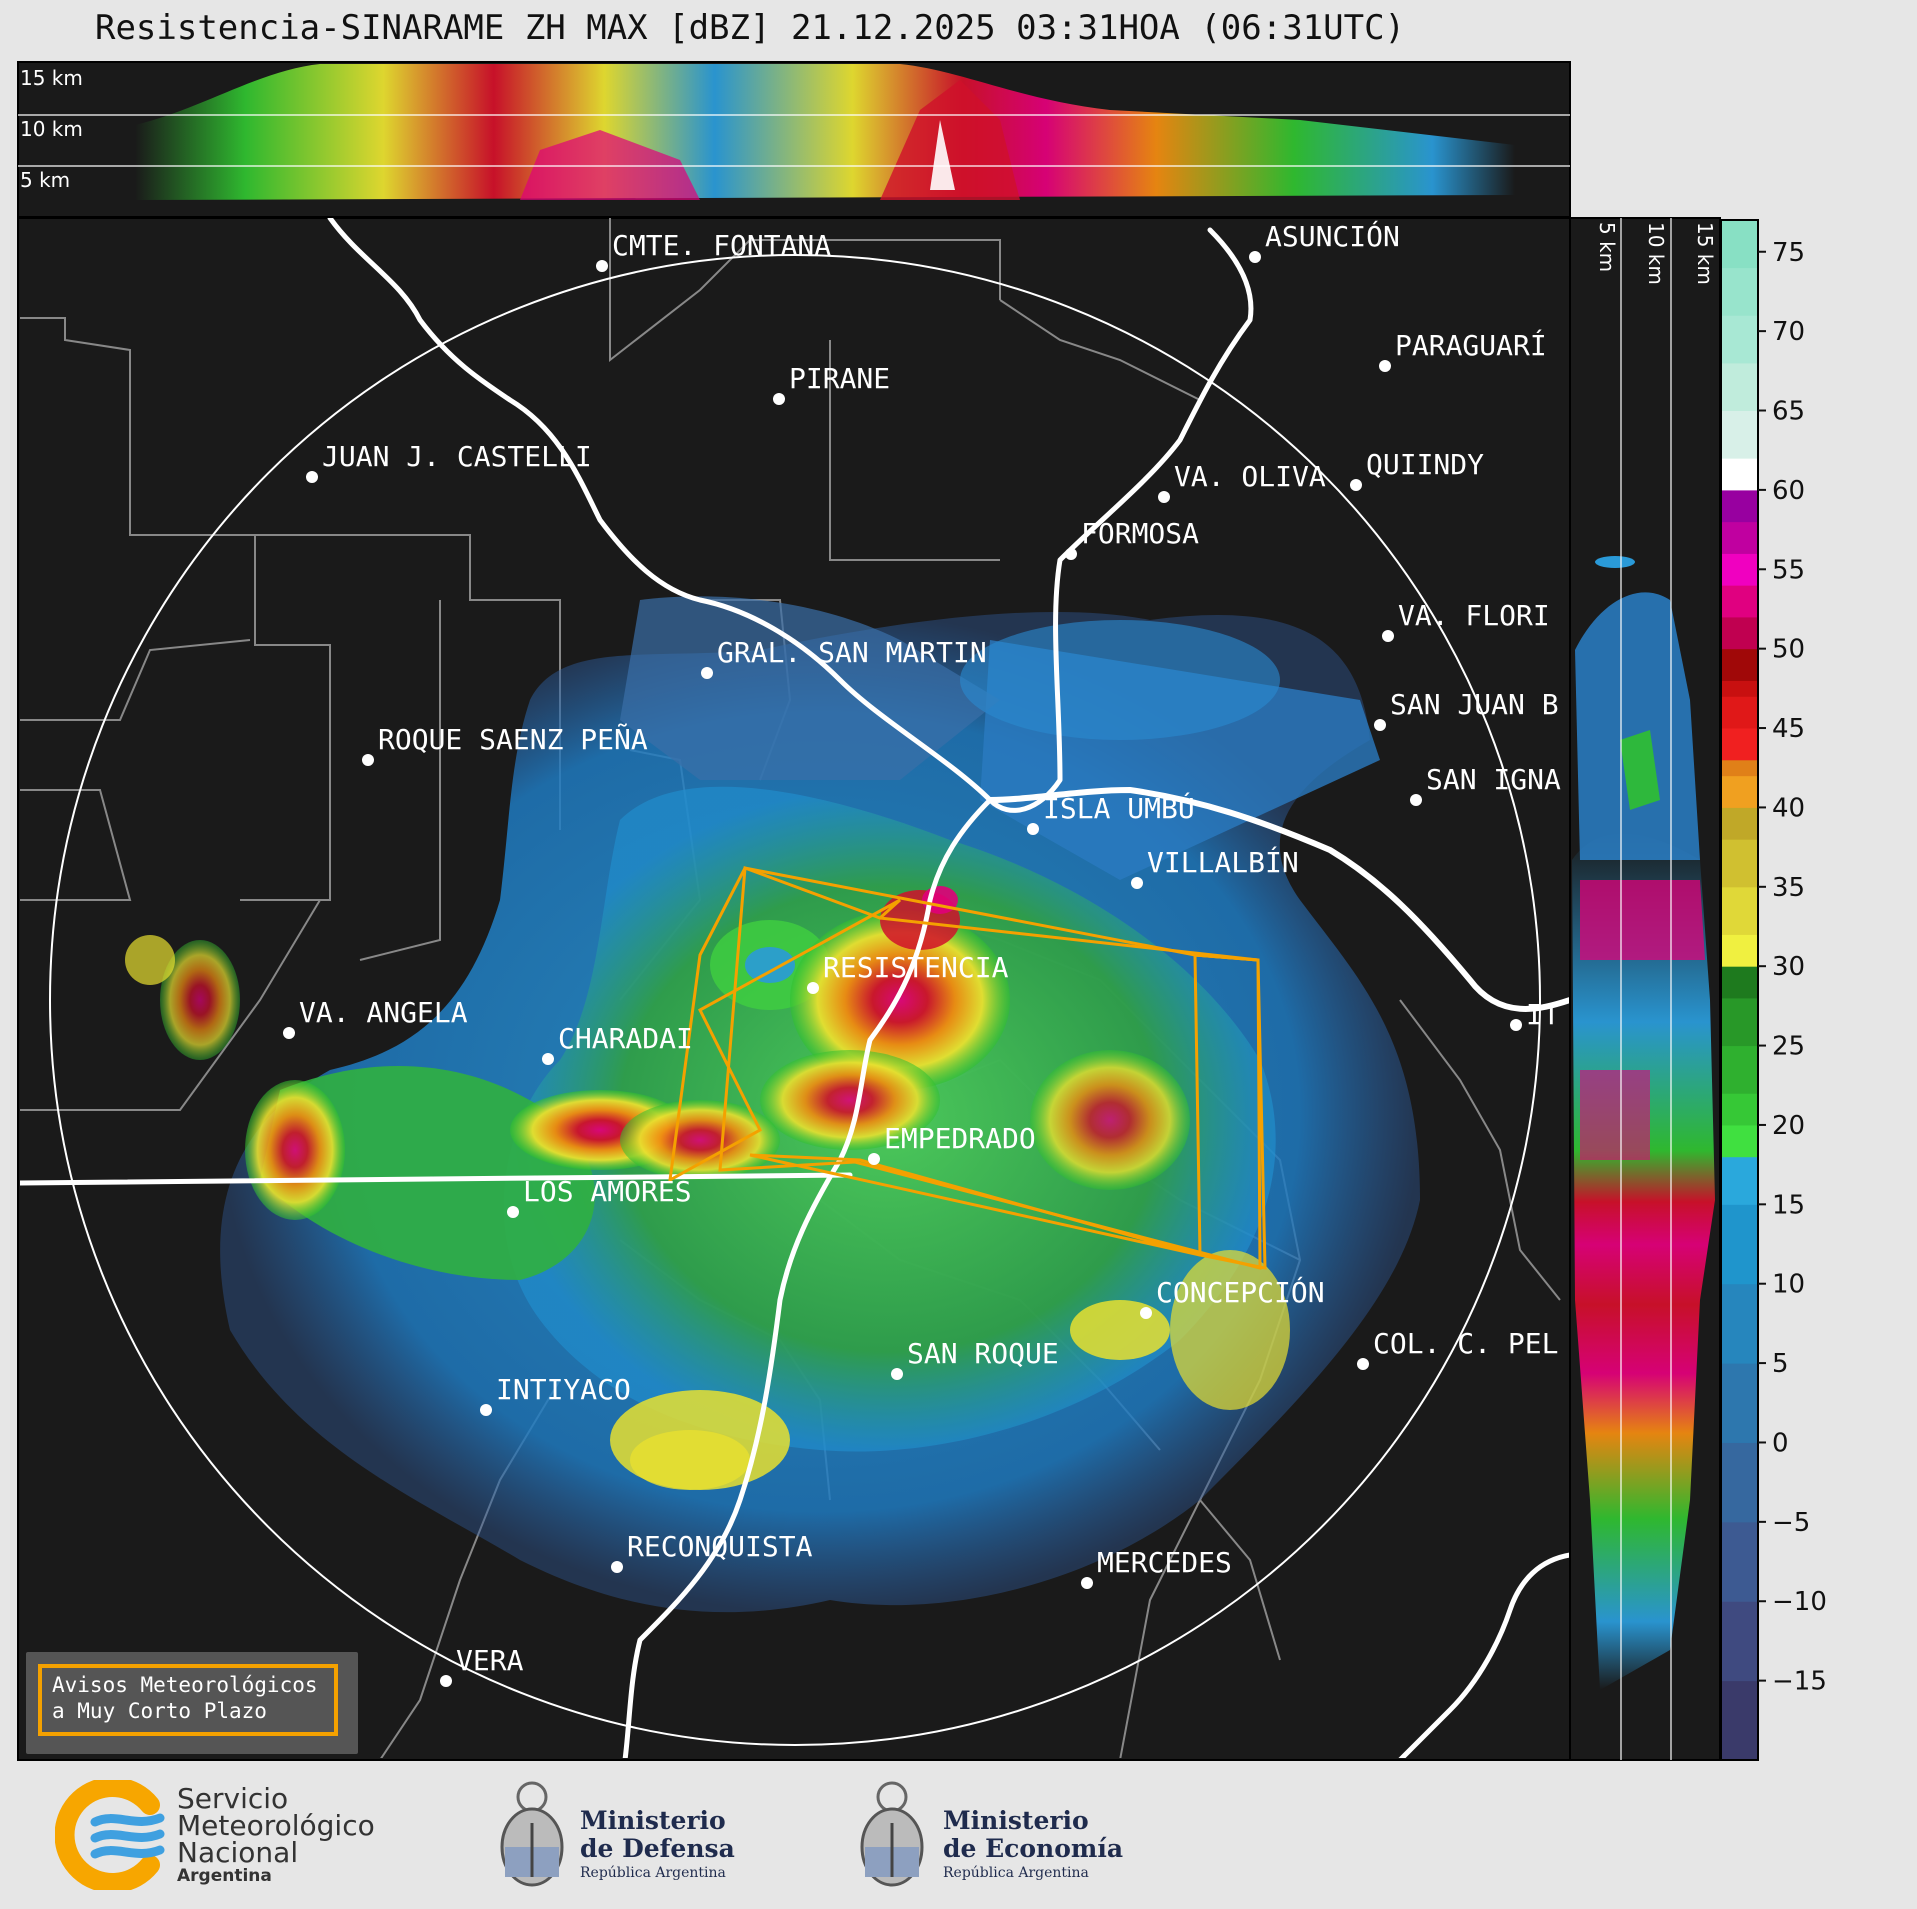 Image resolution: width=1917 pixels, height=1909 pixels. I want to click on smn-line3: Nacional, so click(238, 1852).